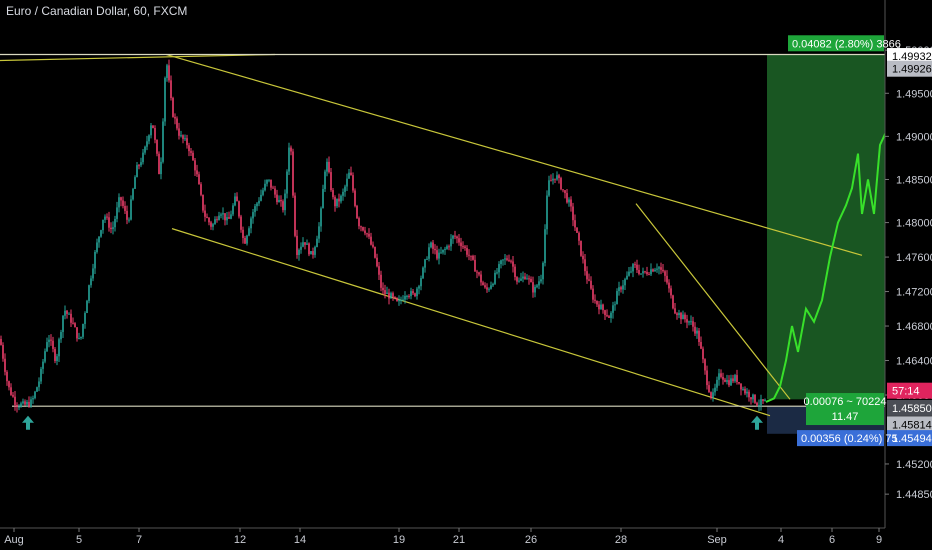  Describe the element at coordinates (845, 402) in the screenshot. I see `measure-box-text: 0.00076 ~ 70224` at that location.